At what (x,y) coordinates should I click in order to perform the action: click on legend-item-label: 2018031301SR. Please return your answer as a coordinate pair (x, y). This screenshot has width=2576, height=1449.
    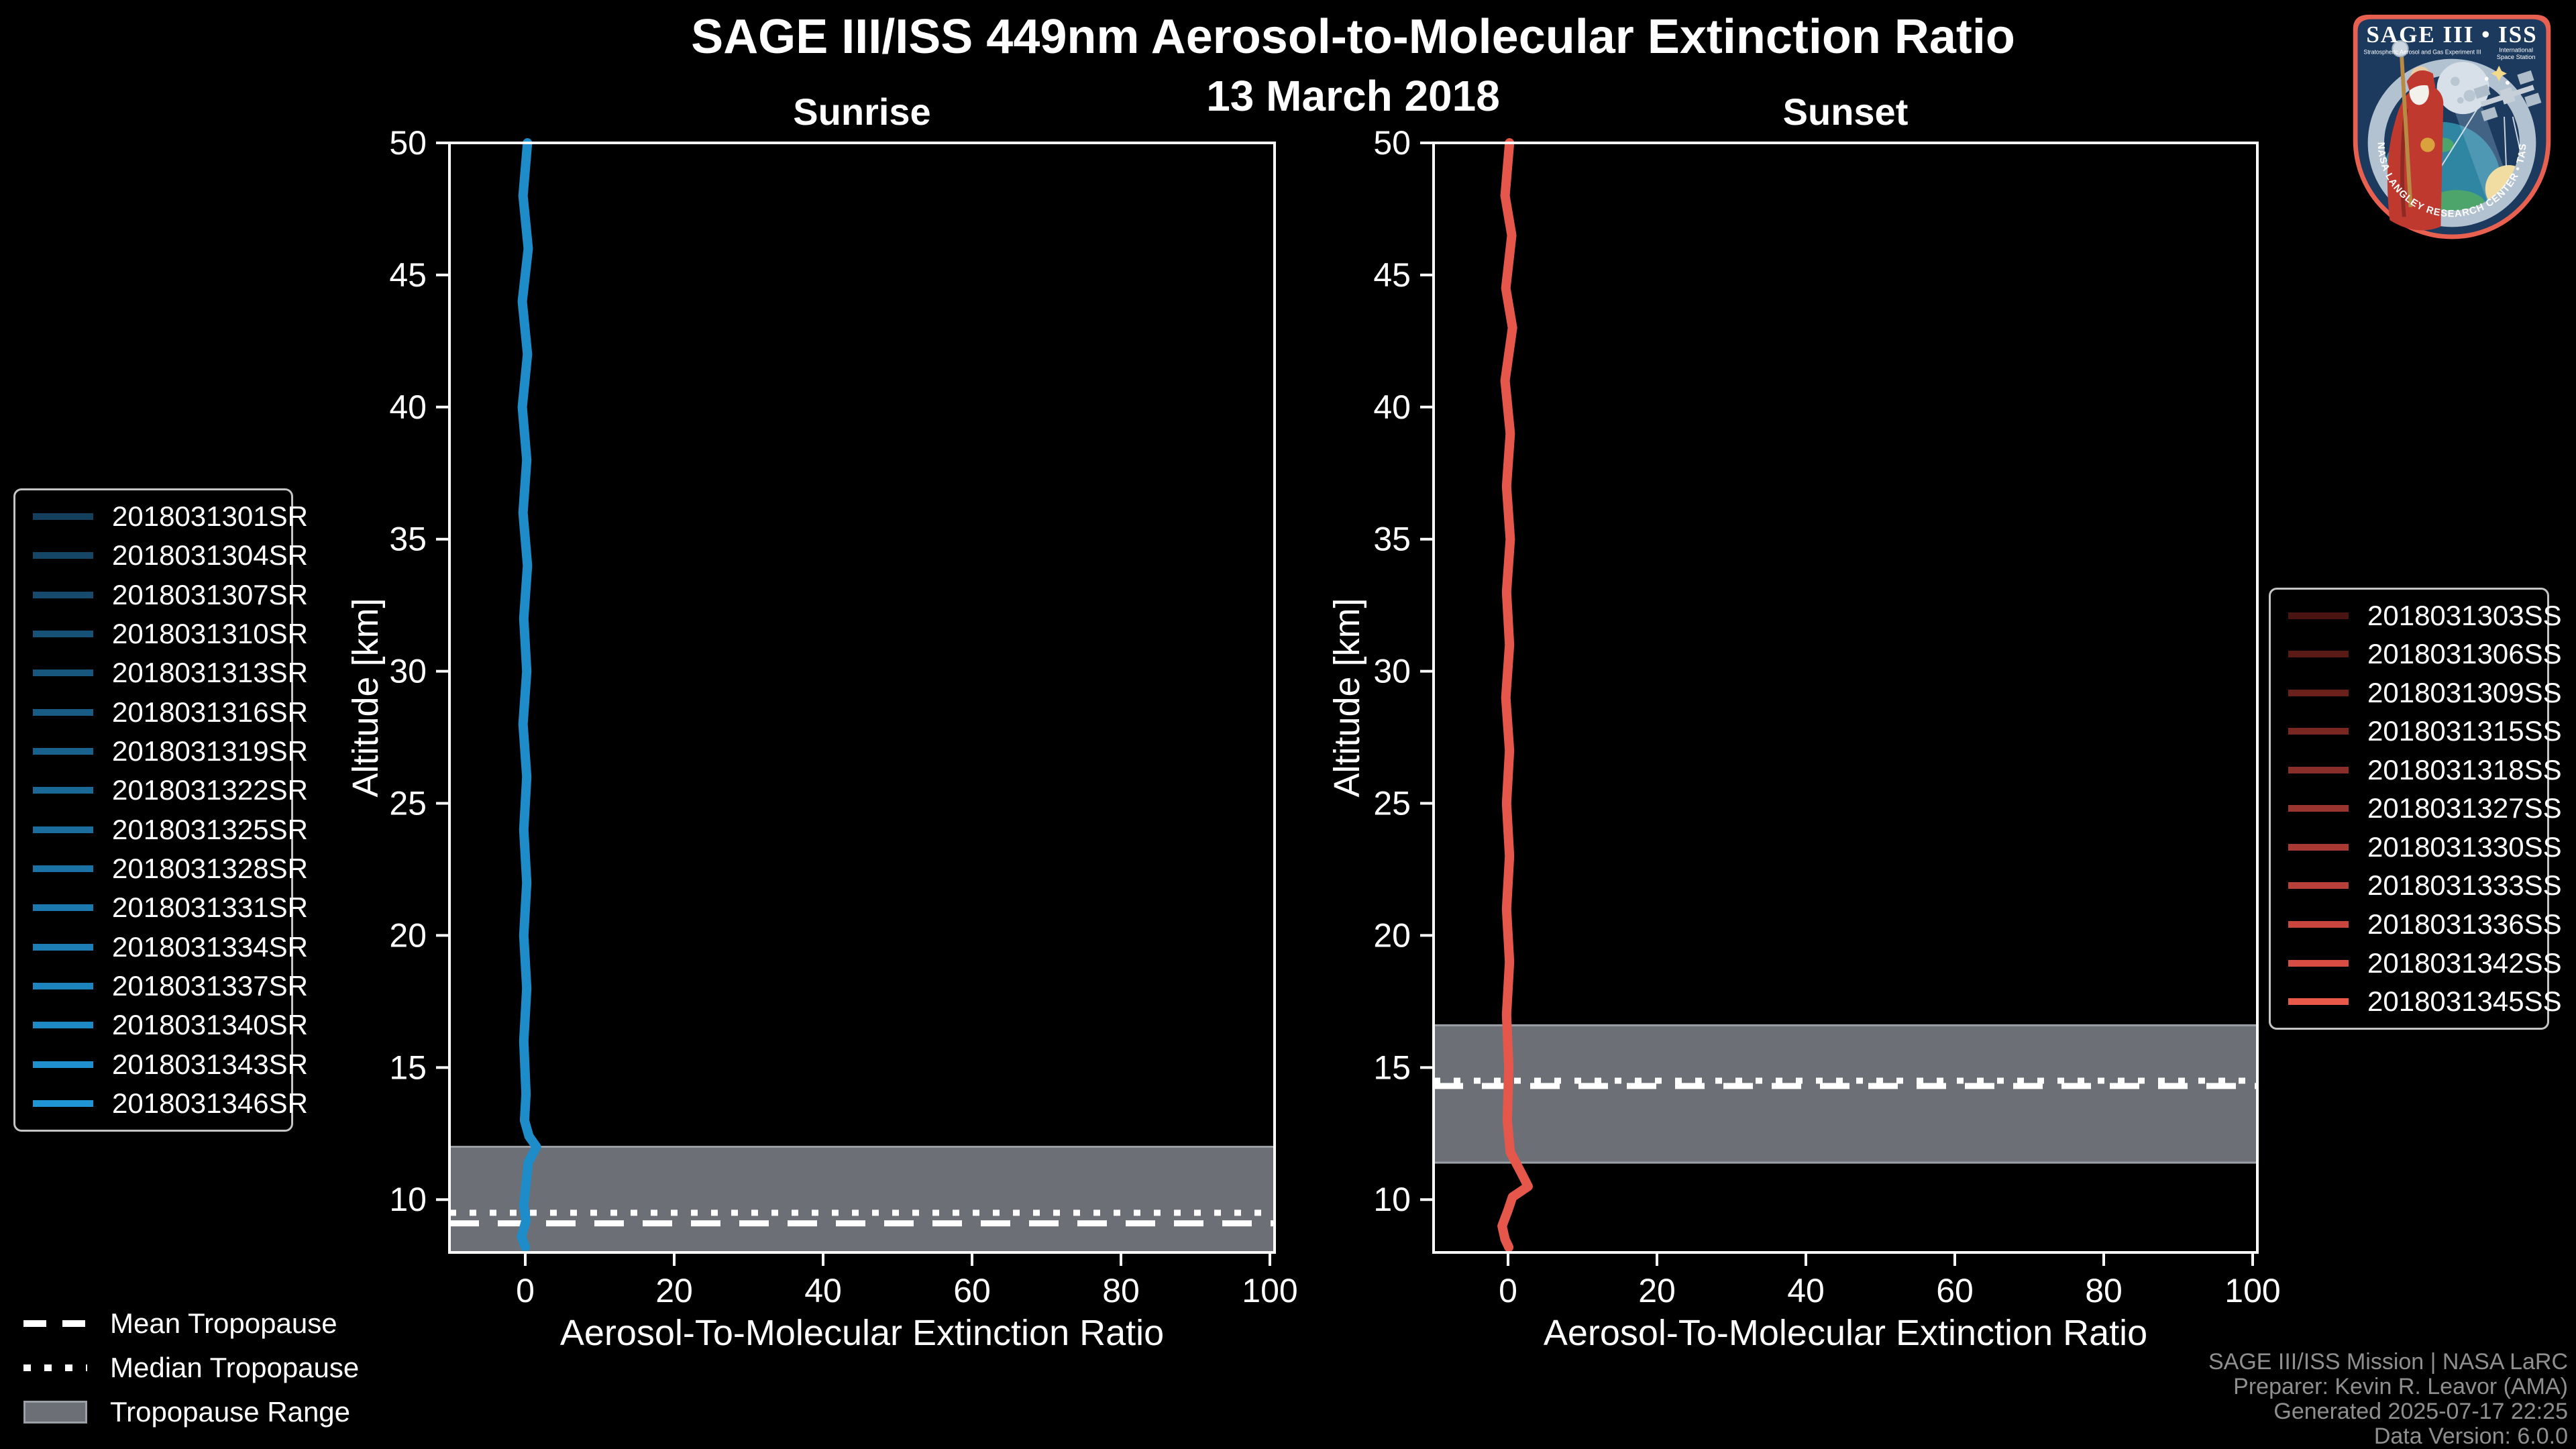
    Looking at the image, I should click on (210, 516).